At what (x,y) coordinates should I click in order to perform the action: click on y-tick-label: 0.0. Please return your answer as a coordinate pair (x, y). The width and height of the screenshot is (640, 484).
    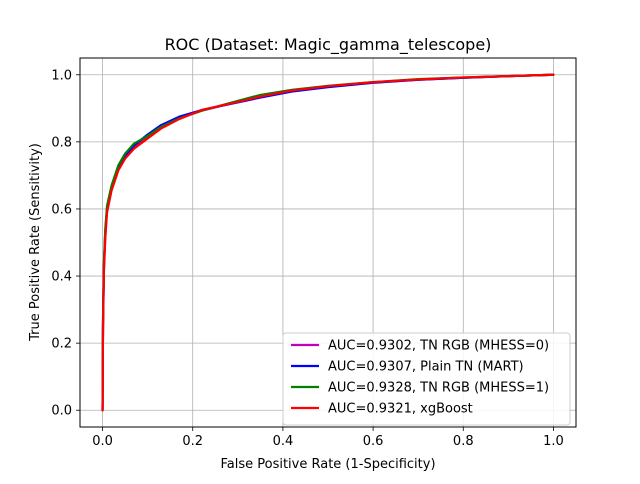
    Looking at the image, I should click on (61, 411).